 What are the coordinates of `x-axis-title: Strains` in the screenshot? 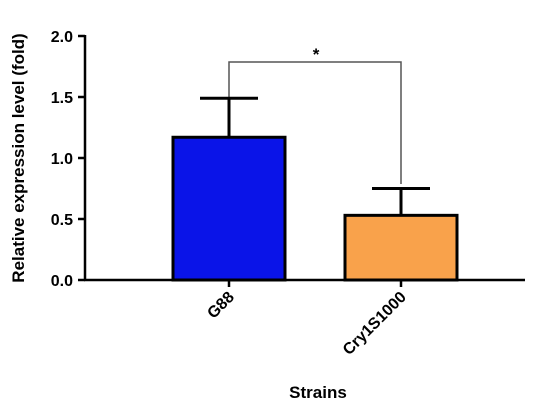 It's located at (318, 392).